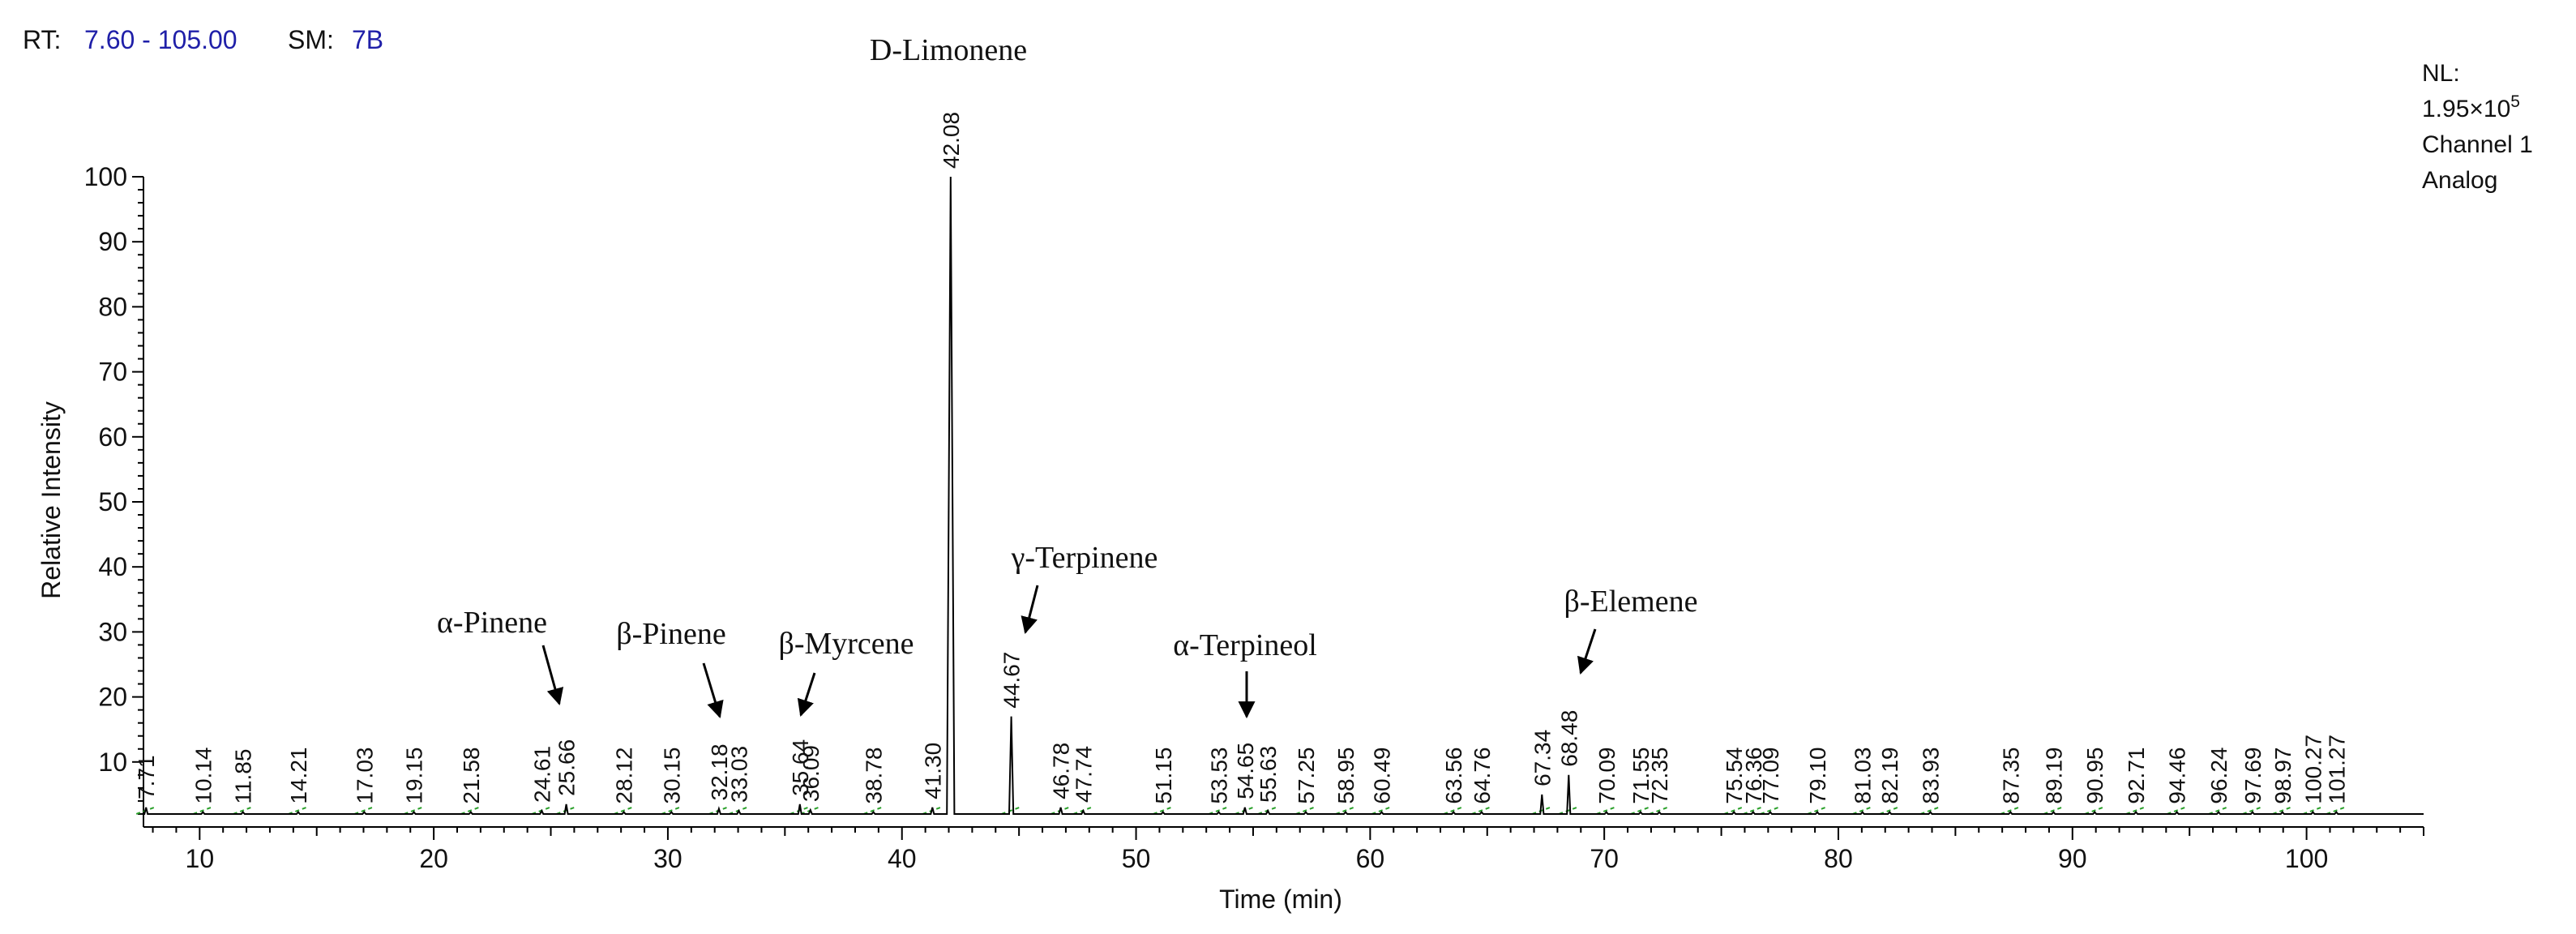 The height and width of the screenshot is (934, 2576). What do you see at coordinates (1659, 776) in the screenshot?
I see `peak-rt-label: 72.35` at bounding box center [1659, 776].